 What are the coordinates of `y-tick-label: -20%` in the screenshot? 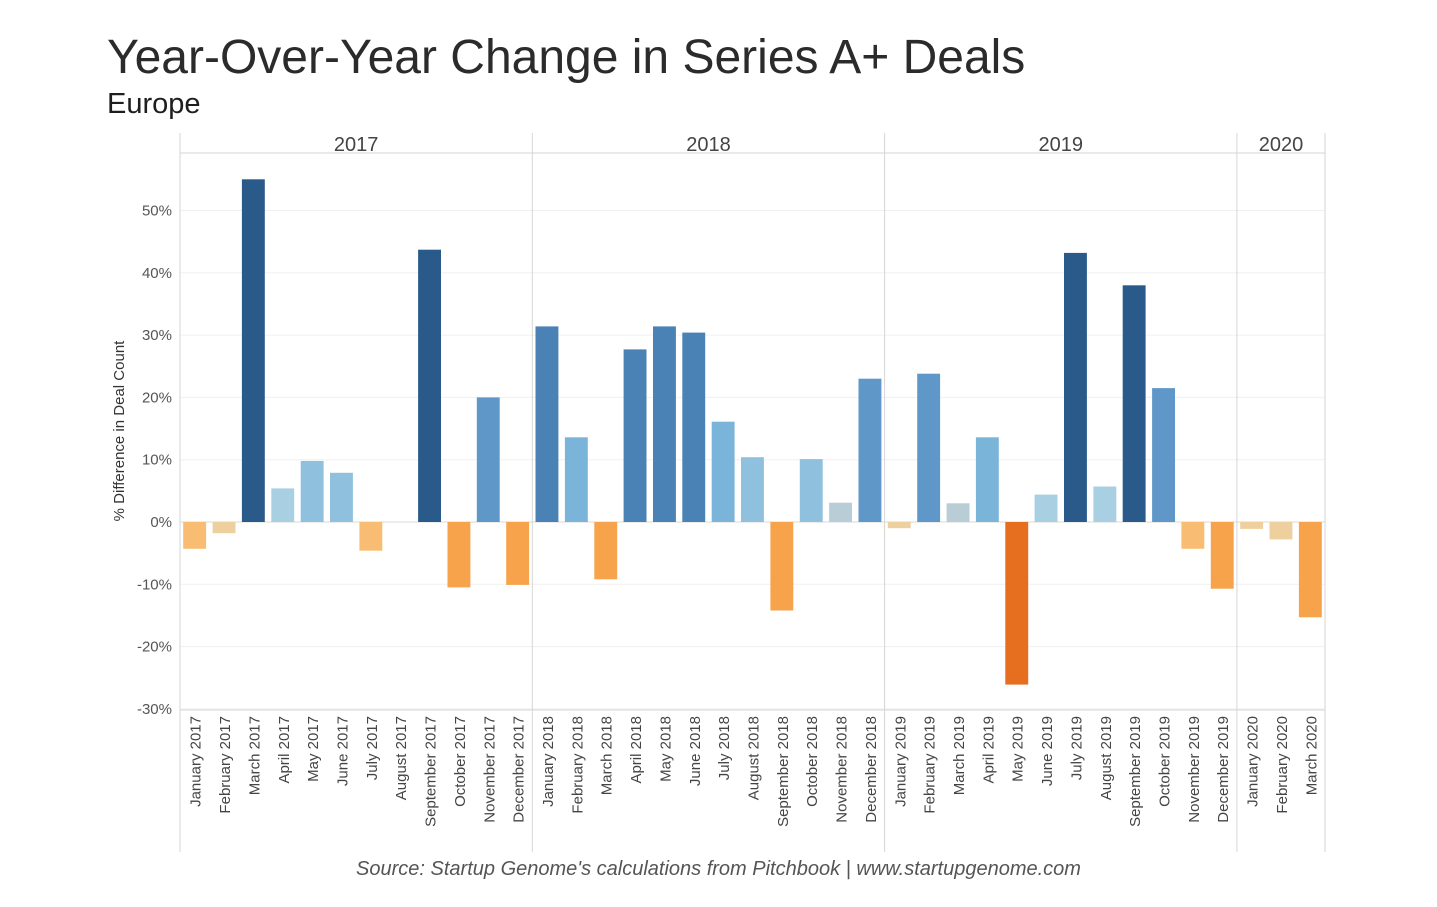 It's located at (154, 647).